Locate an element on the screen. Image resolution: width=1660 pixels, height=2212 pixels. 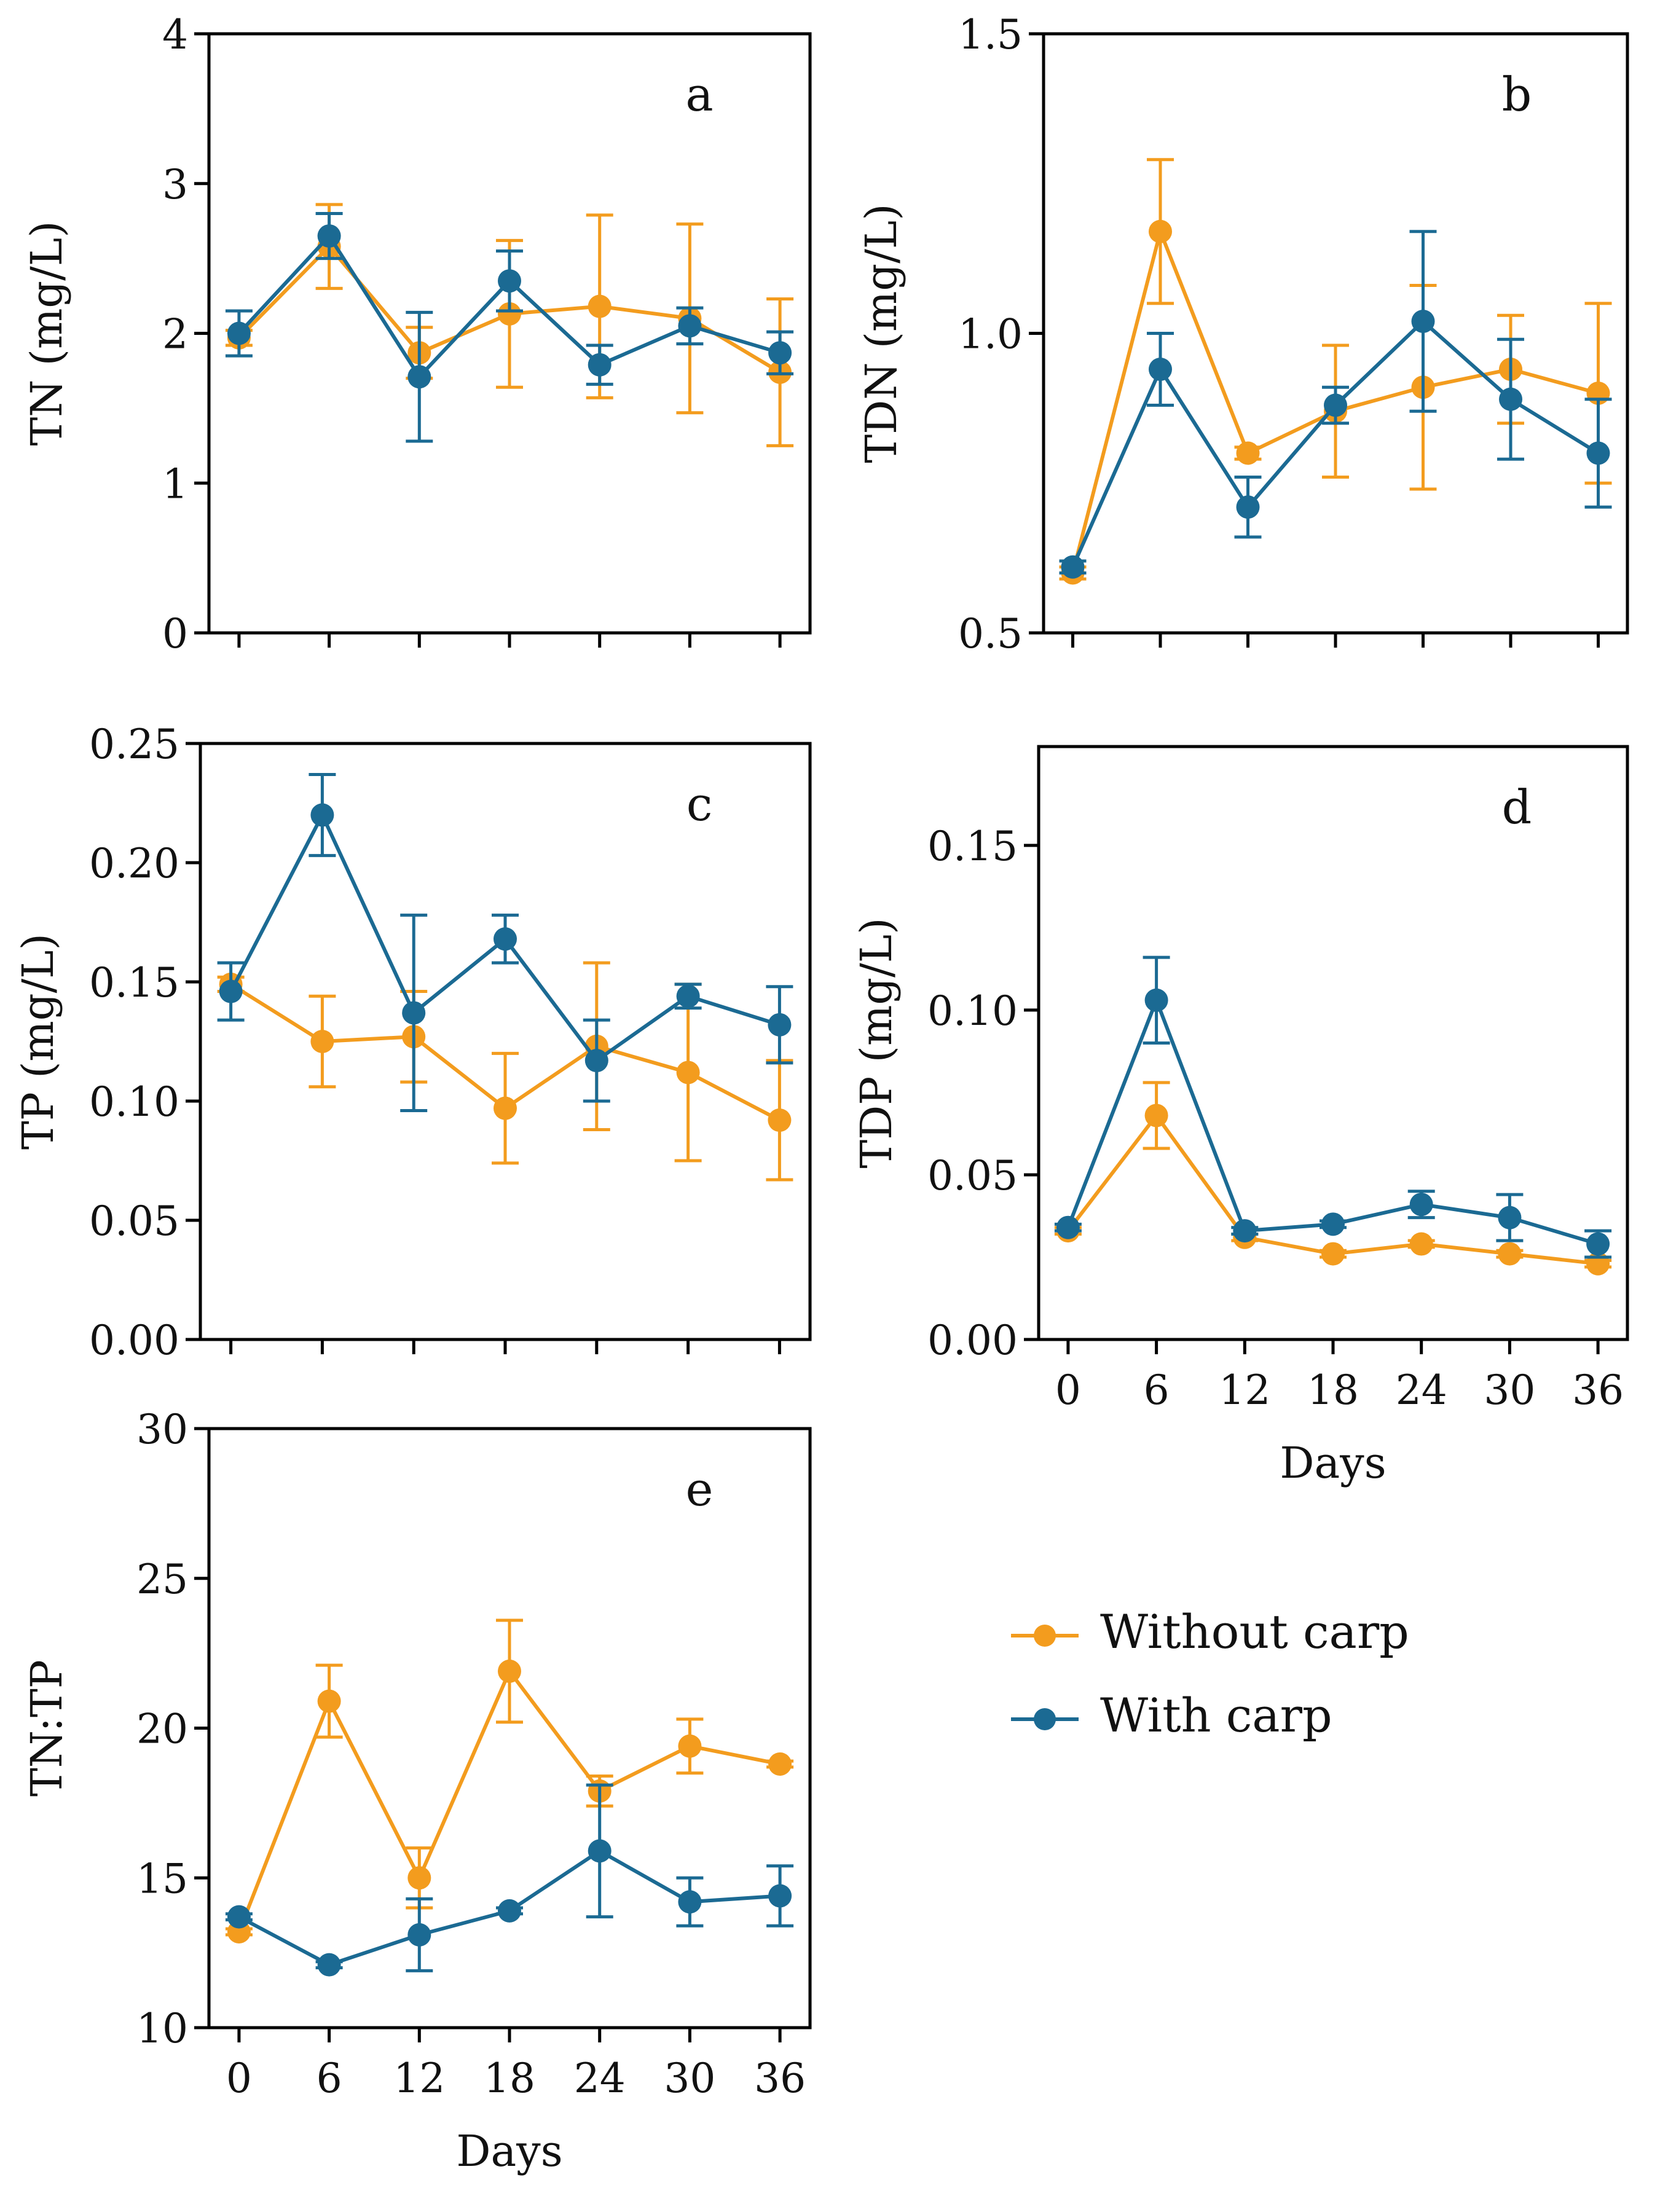
panel-b-ytick-label-2: 1.5 is located at coordinates (990, 34).